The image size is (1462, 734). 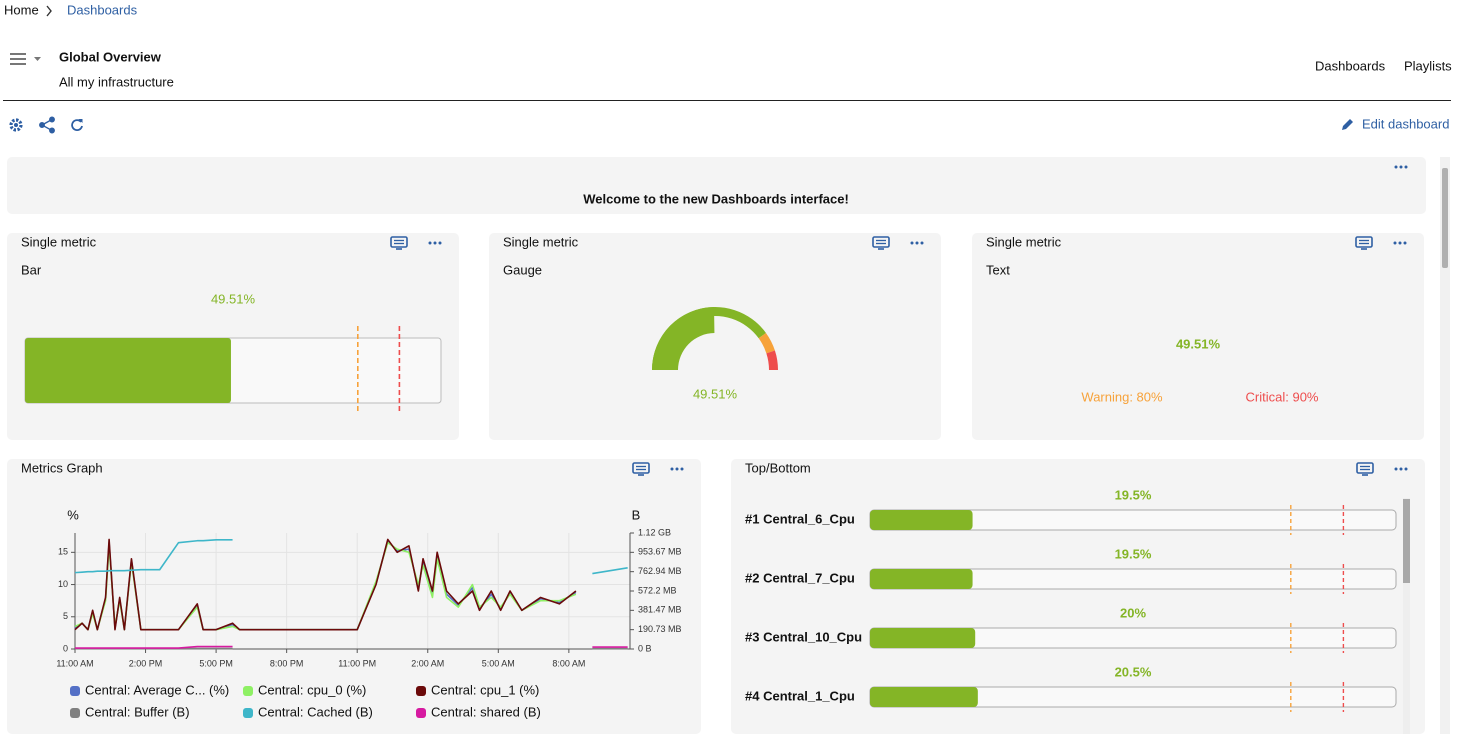 I want to click on legend-label: Central: cpu_1 (%), so click(x=485, y=689).